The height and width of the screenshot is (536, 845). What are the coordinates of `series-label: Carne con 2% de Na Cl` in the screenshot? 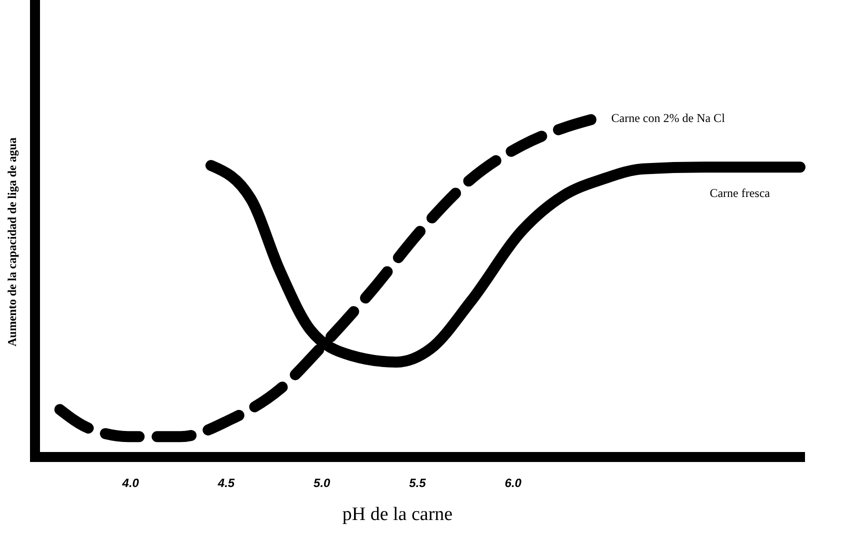 It's located at (668, 118).